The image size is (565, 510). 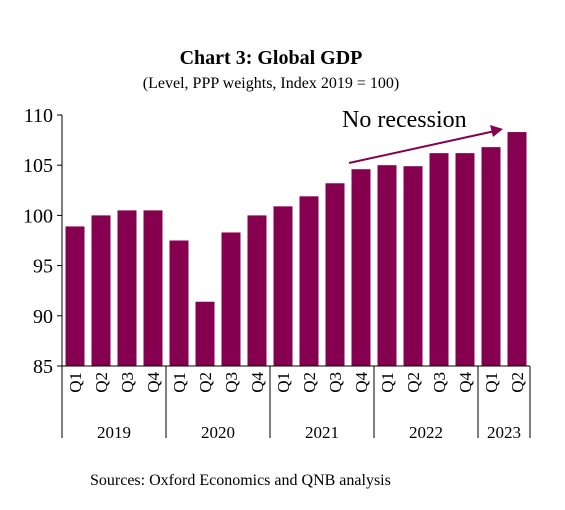 What do you see at coordinates (38, 216) in the screenshot?
I see `y-tick-label: 100` at bounding box center [38, 216].